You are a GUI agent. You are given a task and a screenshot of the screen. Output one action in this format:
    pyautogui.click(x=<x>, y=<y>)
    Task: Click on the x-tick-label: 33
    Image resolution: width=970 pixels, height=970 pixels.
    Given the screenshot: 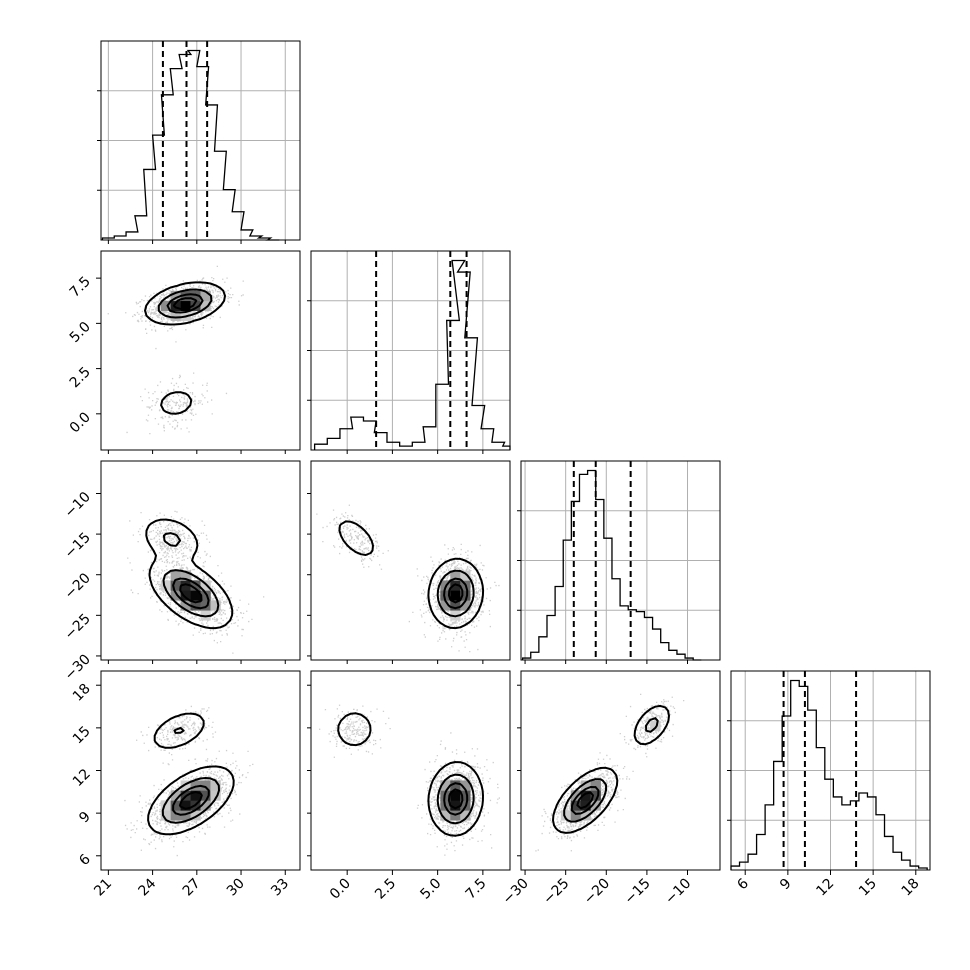 What is the action you would take?
    pyautogui.click(x=280, y=888)
    